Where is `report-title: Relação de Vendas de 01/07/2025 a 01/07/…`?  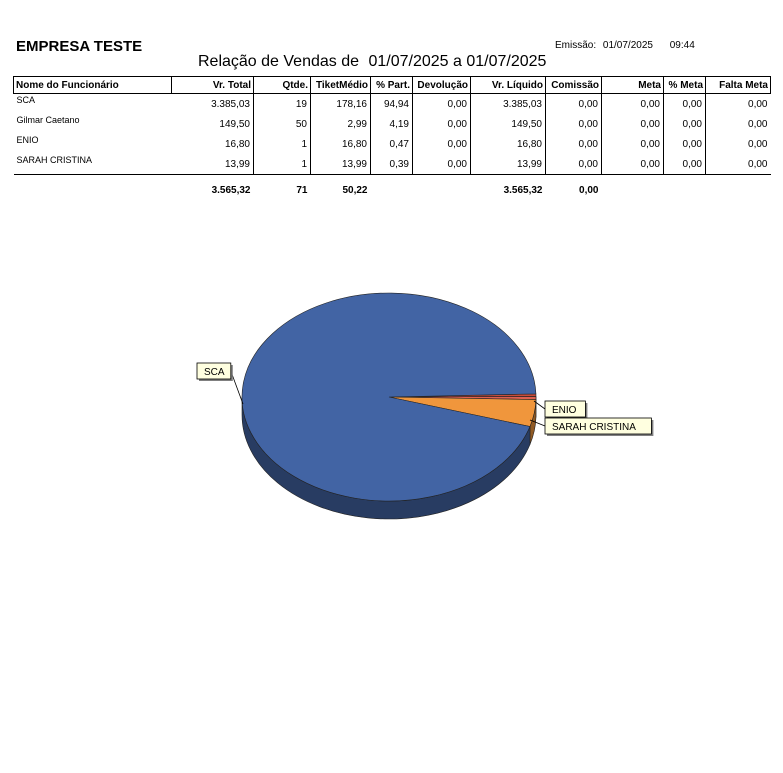
report-title: Relação de Vendas de 01/07/2025 a 01/07/… is located at coordinates (374, 62).